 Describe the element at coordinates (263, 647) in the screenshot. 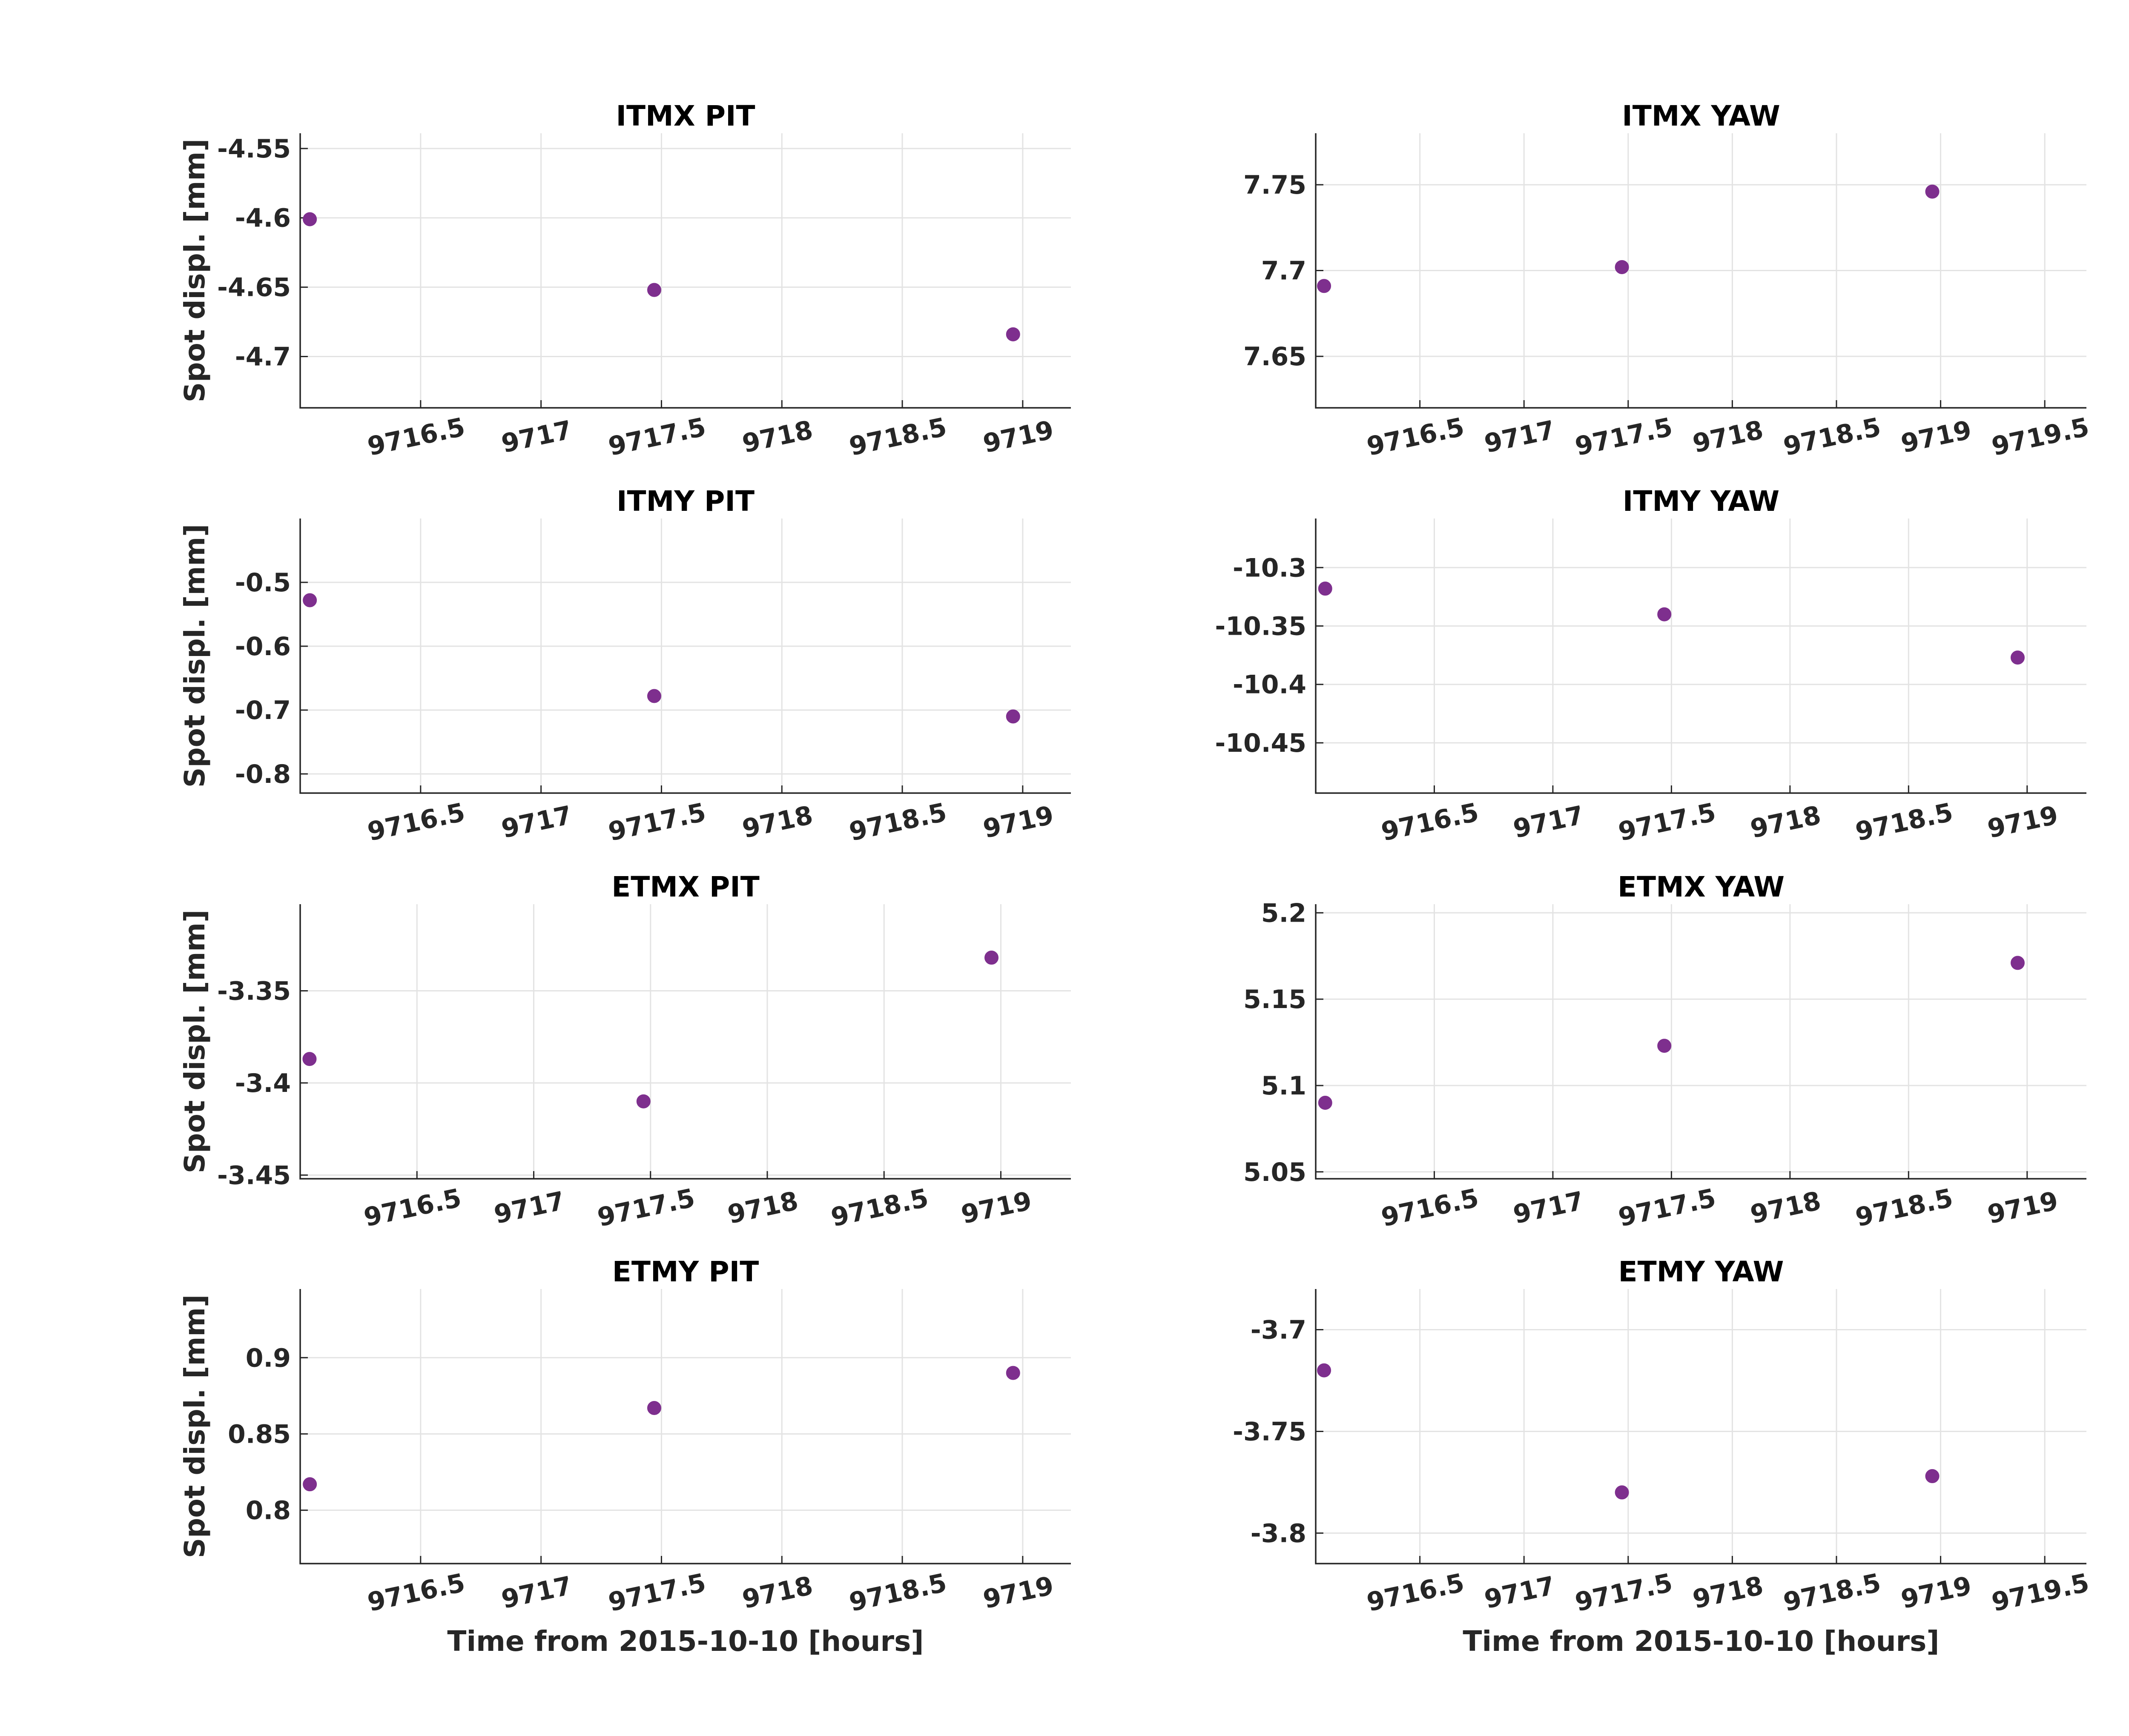

I see `y-tick-label: -0.6` at that location.